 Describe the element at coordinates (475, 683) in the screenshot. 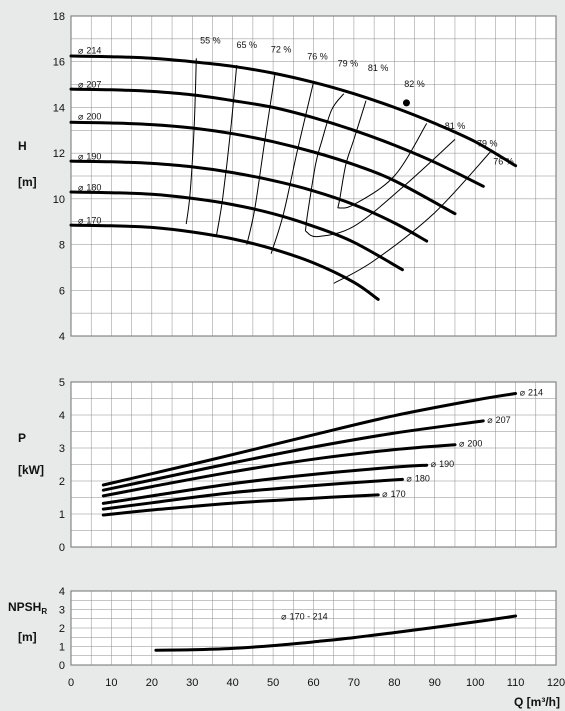

I see `x-tick-label: 100` at that location.